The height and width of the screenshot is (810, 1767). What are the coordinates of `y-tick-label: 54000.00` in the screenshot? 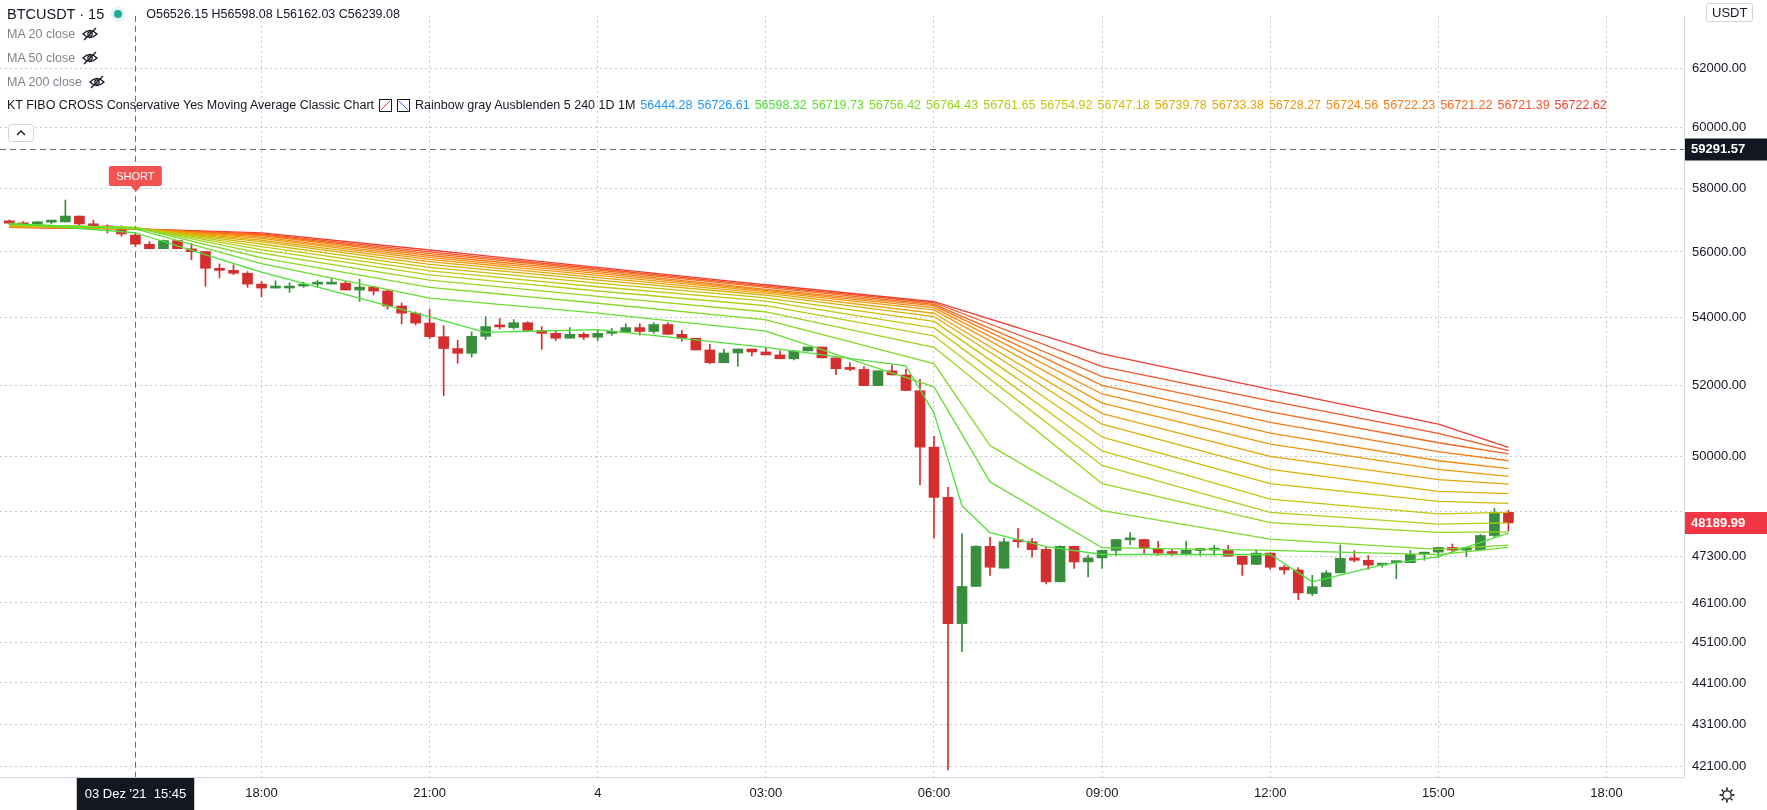 It's located at (1719, 317).